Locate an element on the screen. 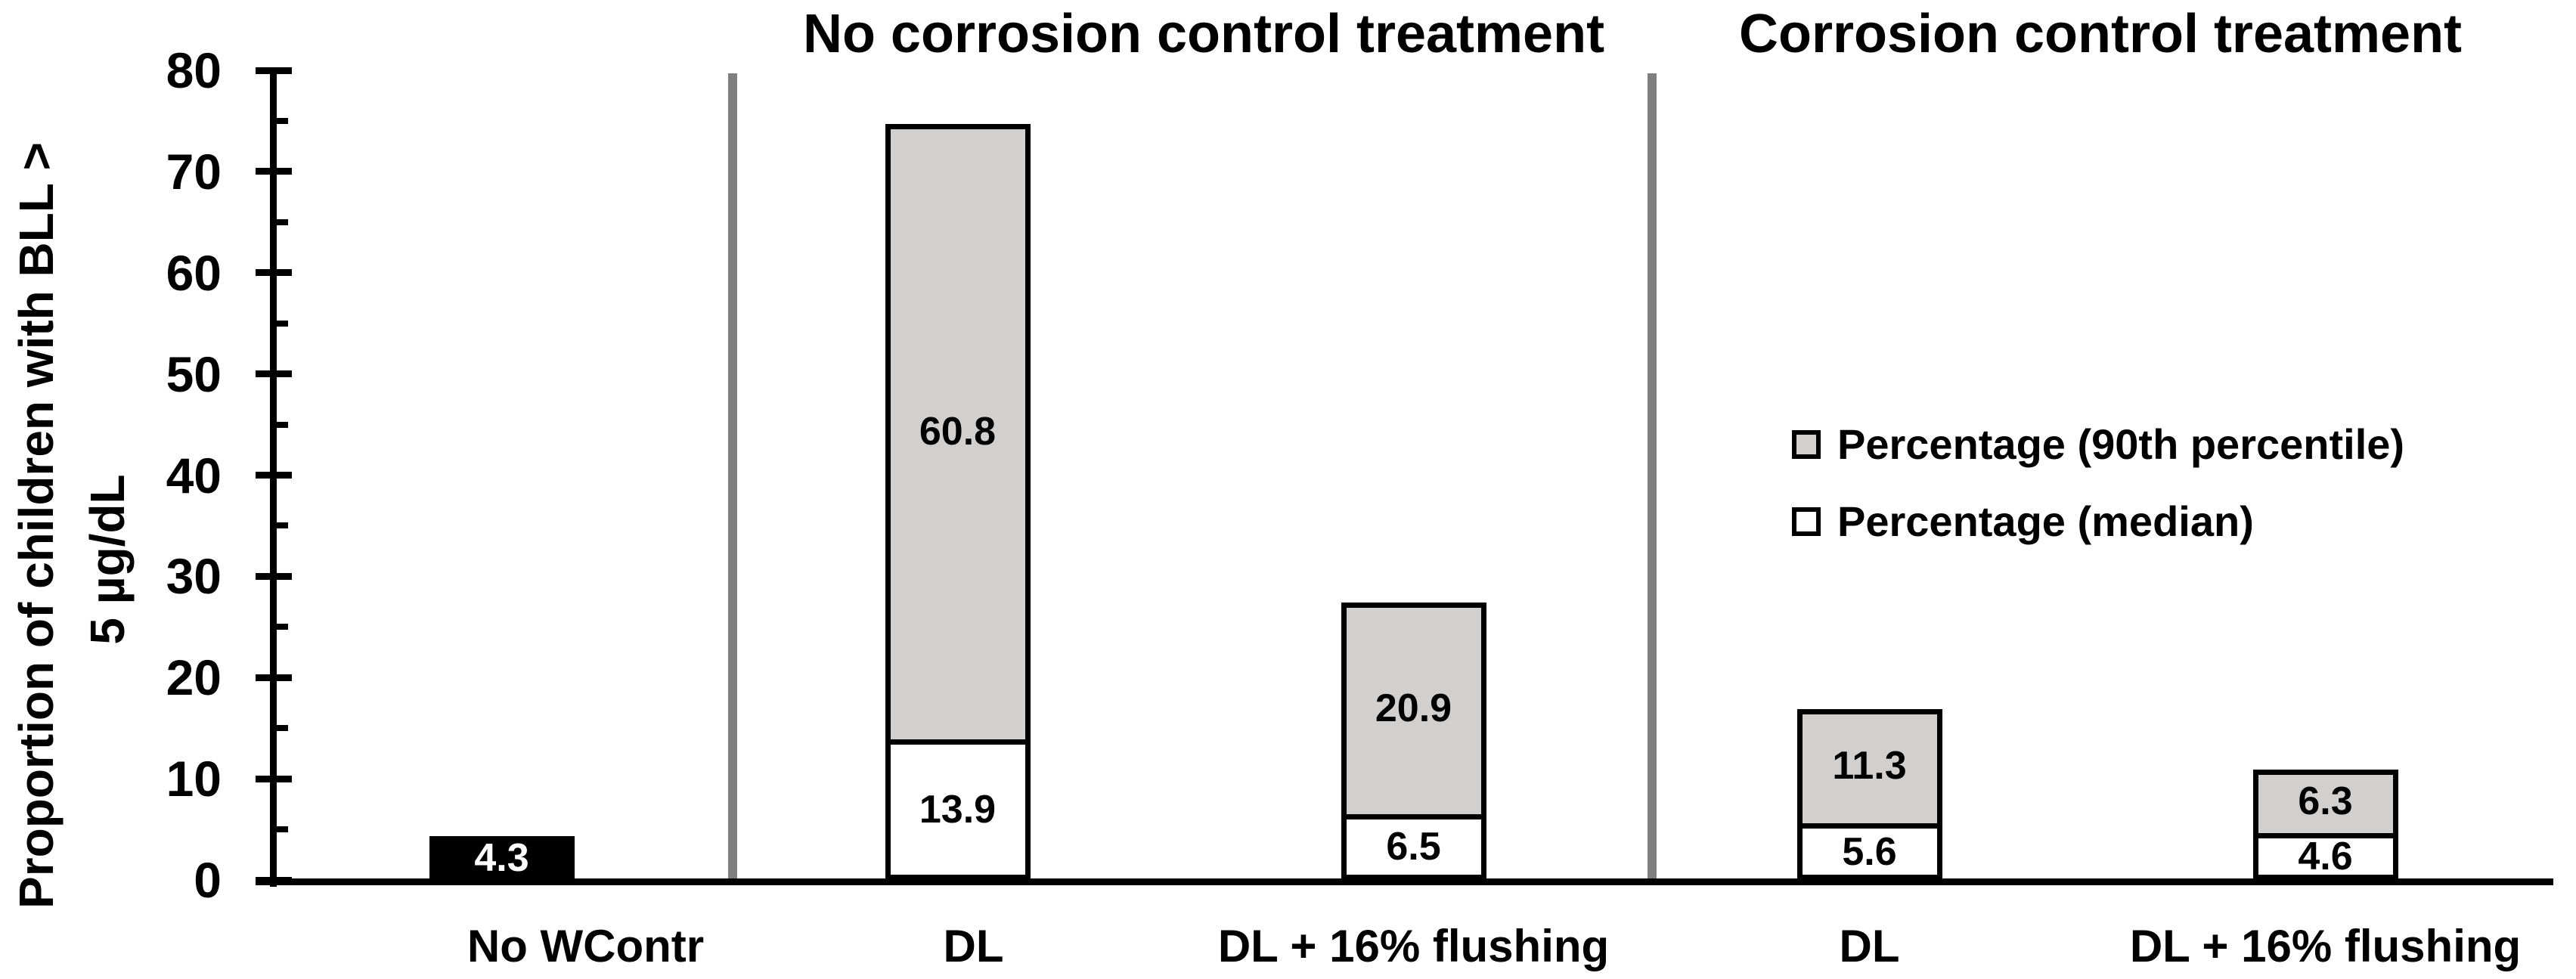 This screenshot has width=2576, height=979. bar-value-label: 60.8 is located at coordinates (958, 431).